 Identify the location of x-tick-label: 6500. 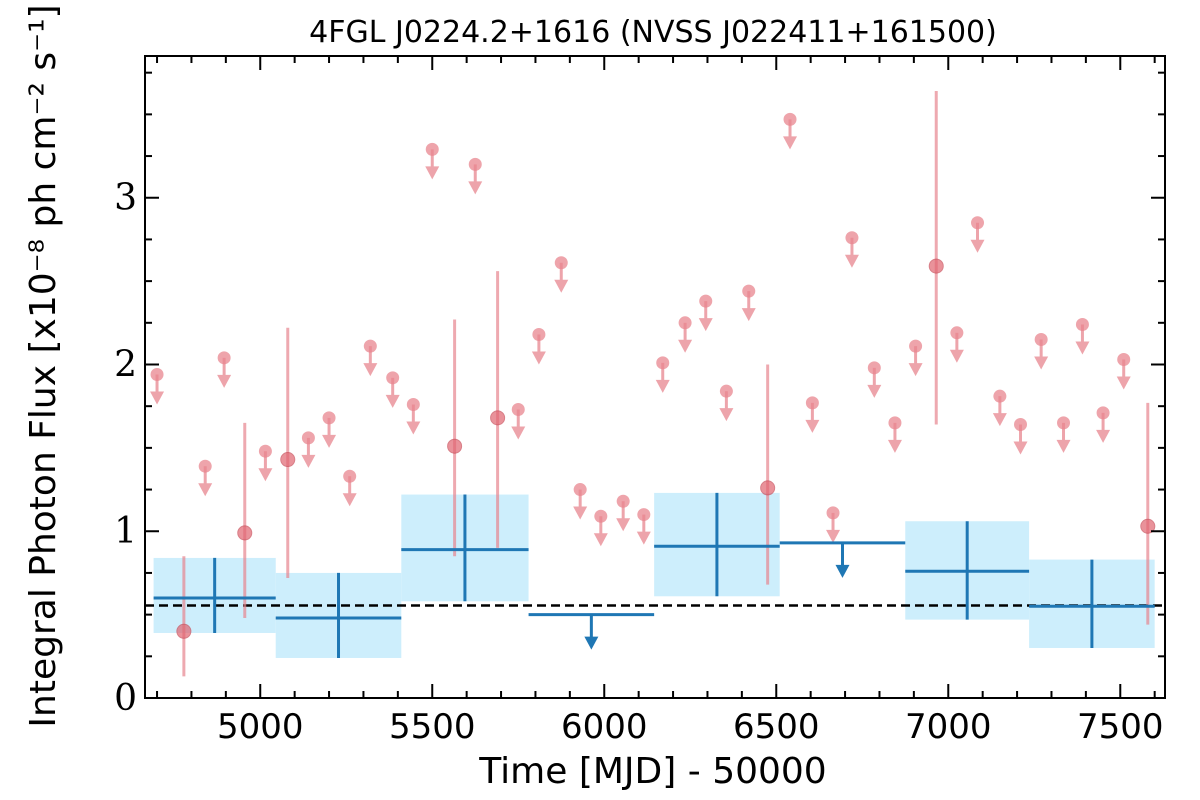
(776, 727).